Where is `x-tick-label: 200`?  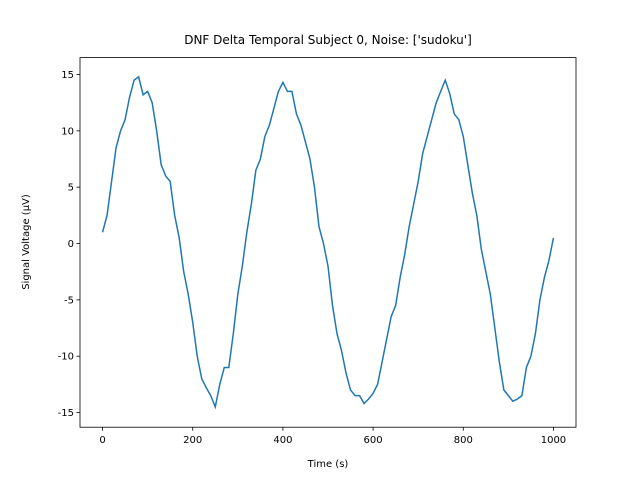 x-tick-label: 200 is located at coordinates (192, 440).